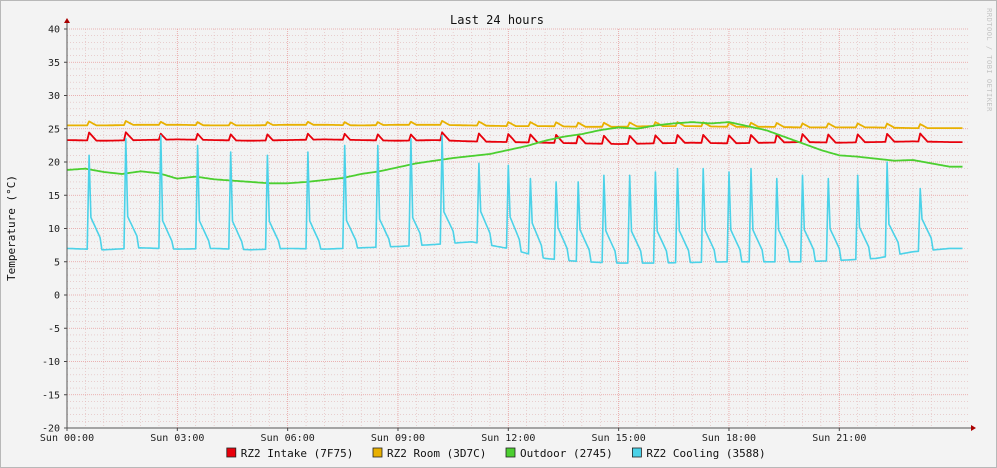  I want to click on x-tick-label: Sun 18:00, so click(729, 438).